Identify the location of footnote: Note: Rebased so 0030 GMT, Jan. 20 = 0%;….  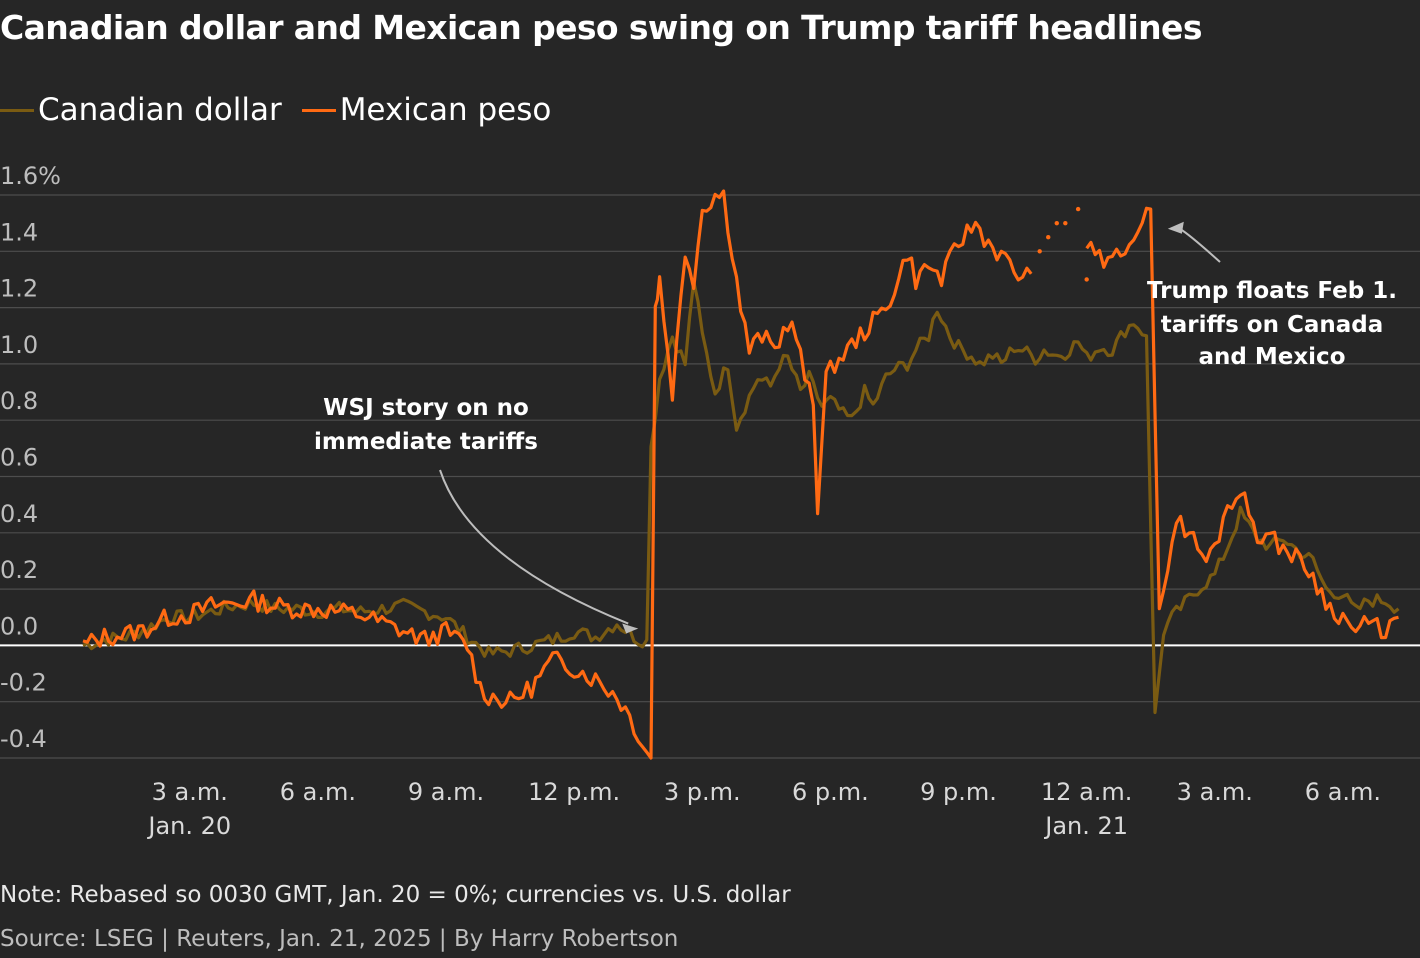
(395, 895).